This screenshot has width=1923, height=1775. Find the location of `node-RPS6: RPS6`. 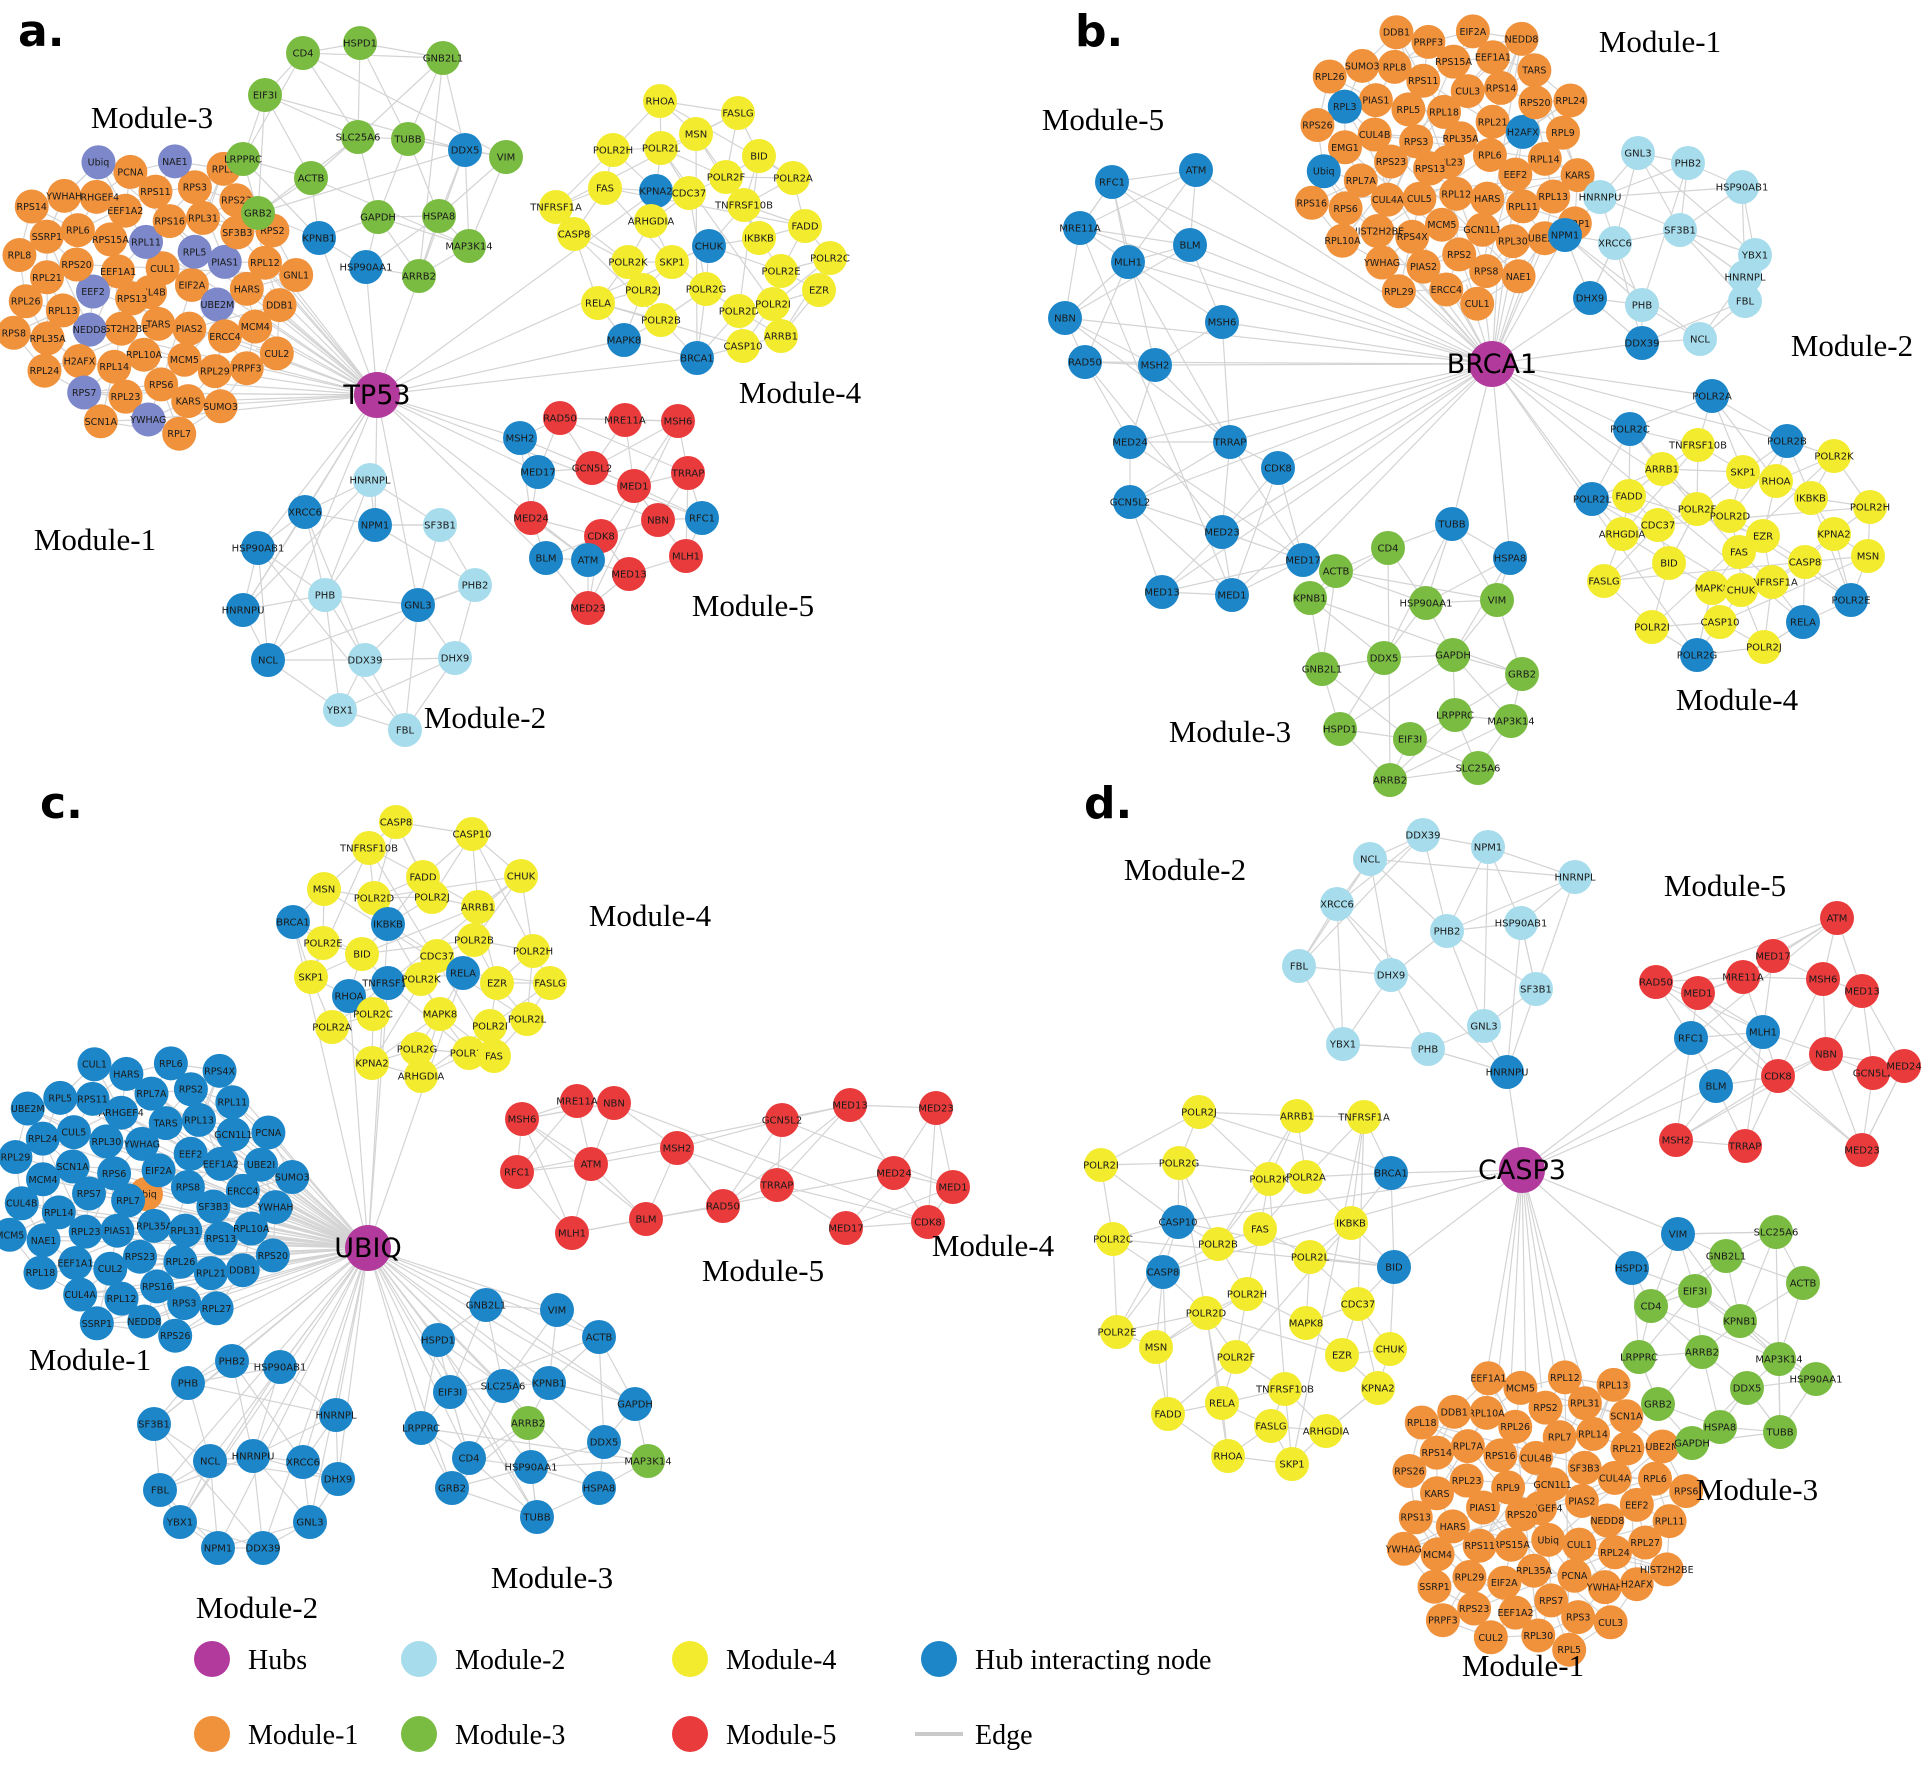

node-RPS6: RPS6 is located at coordinates (161, 384).